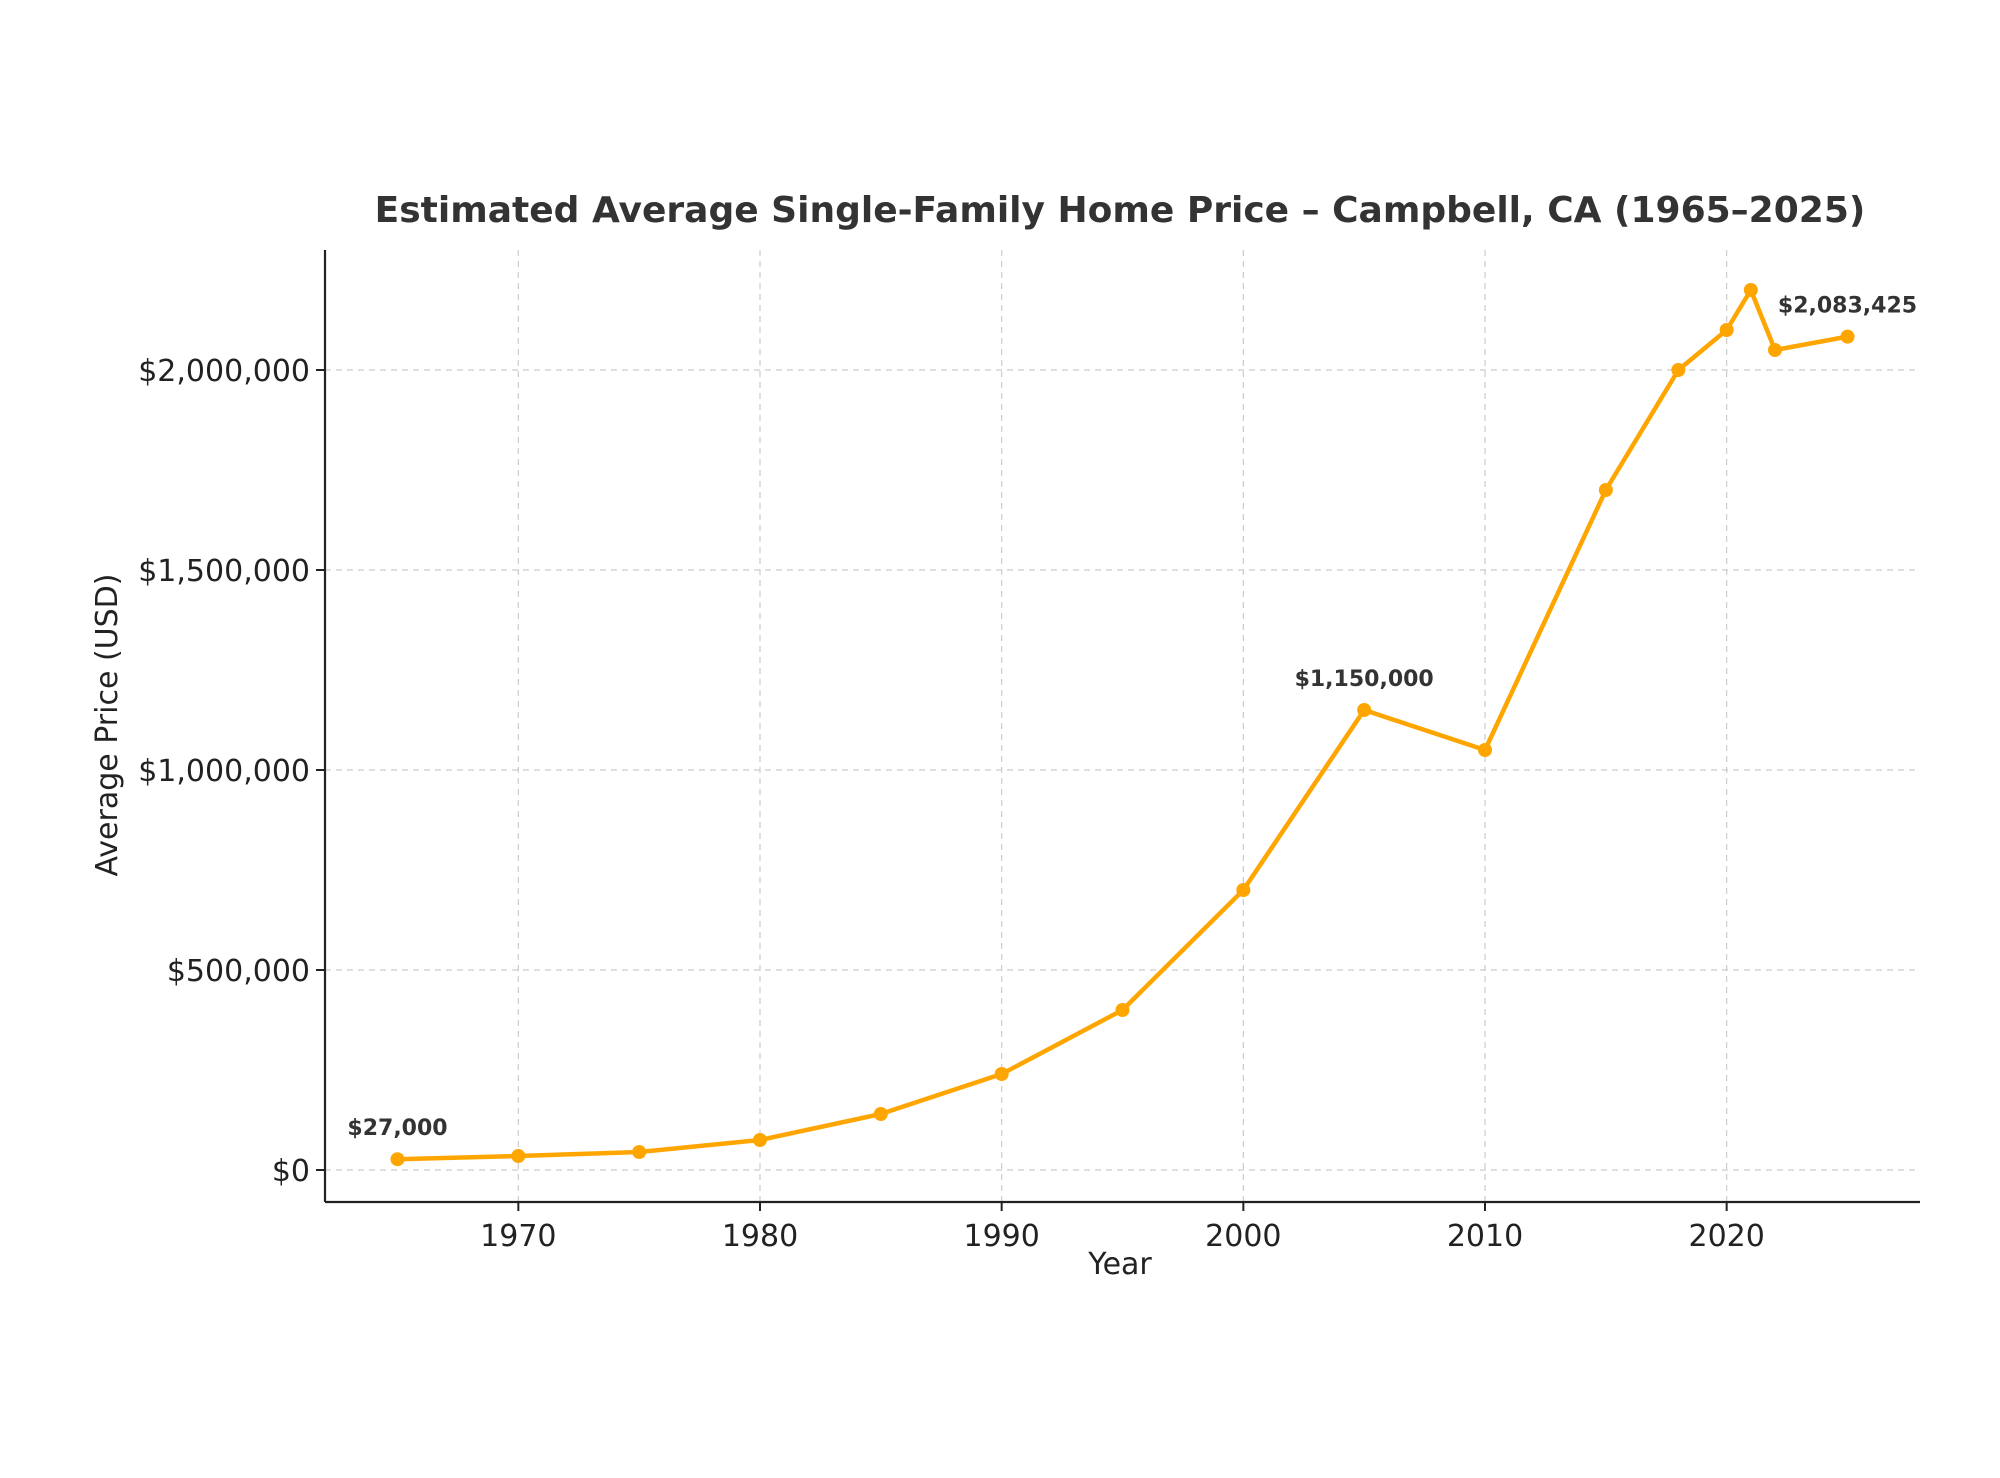 This screenshot has width=2000, height=1478. Describe the element at coordinates (1775, 350) in the screenshot. I see `data-point-2022` at that location.